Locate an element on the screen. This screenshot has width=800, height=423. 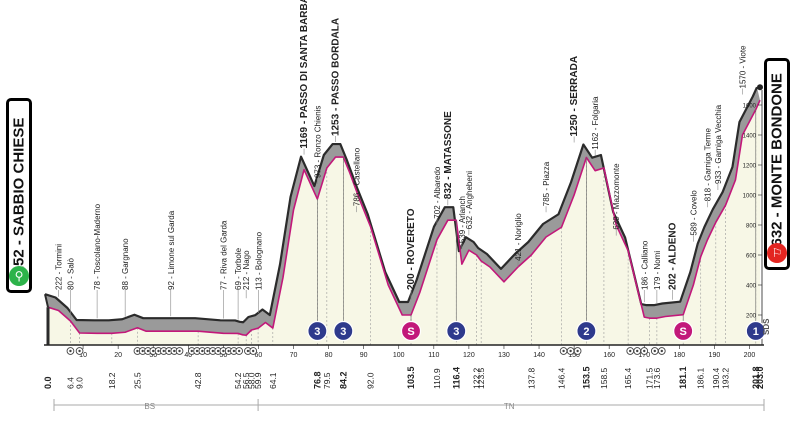
marker-label-1: 3 is located at coordinates (343, 332).